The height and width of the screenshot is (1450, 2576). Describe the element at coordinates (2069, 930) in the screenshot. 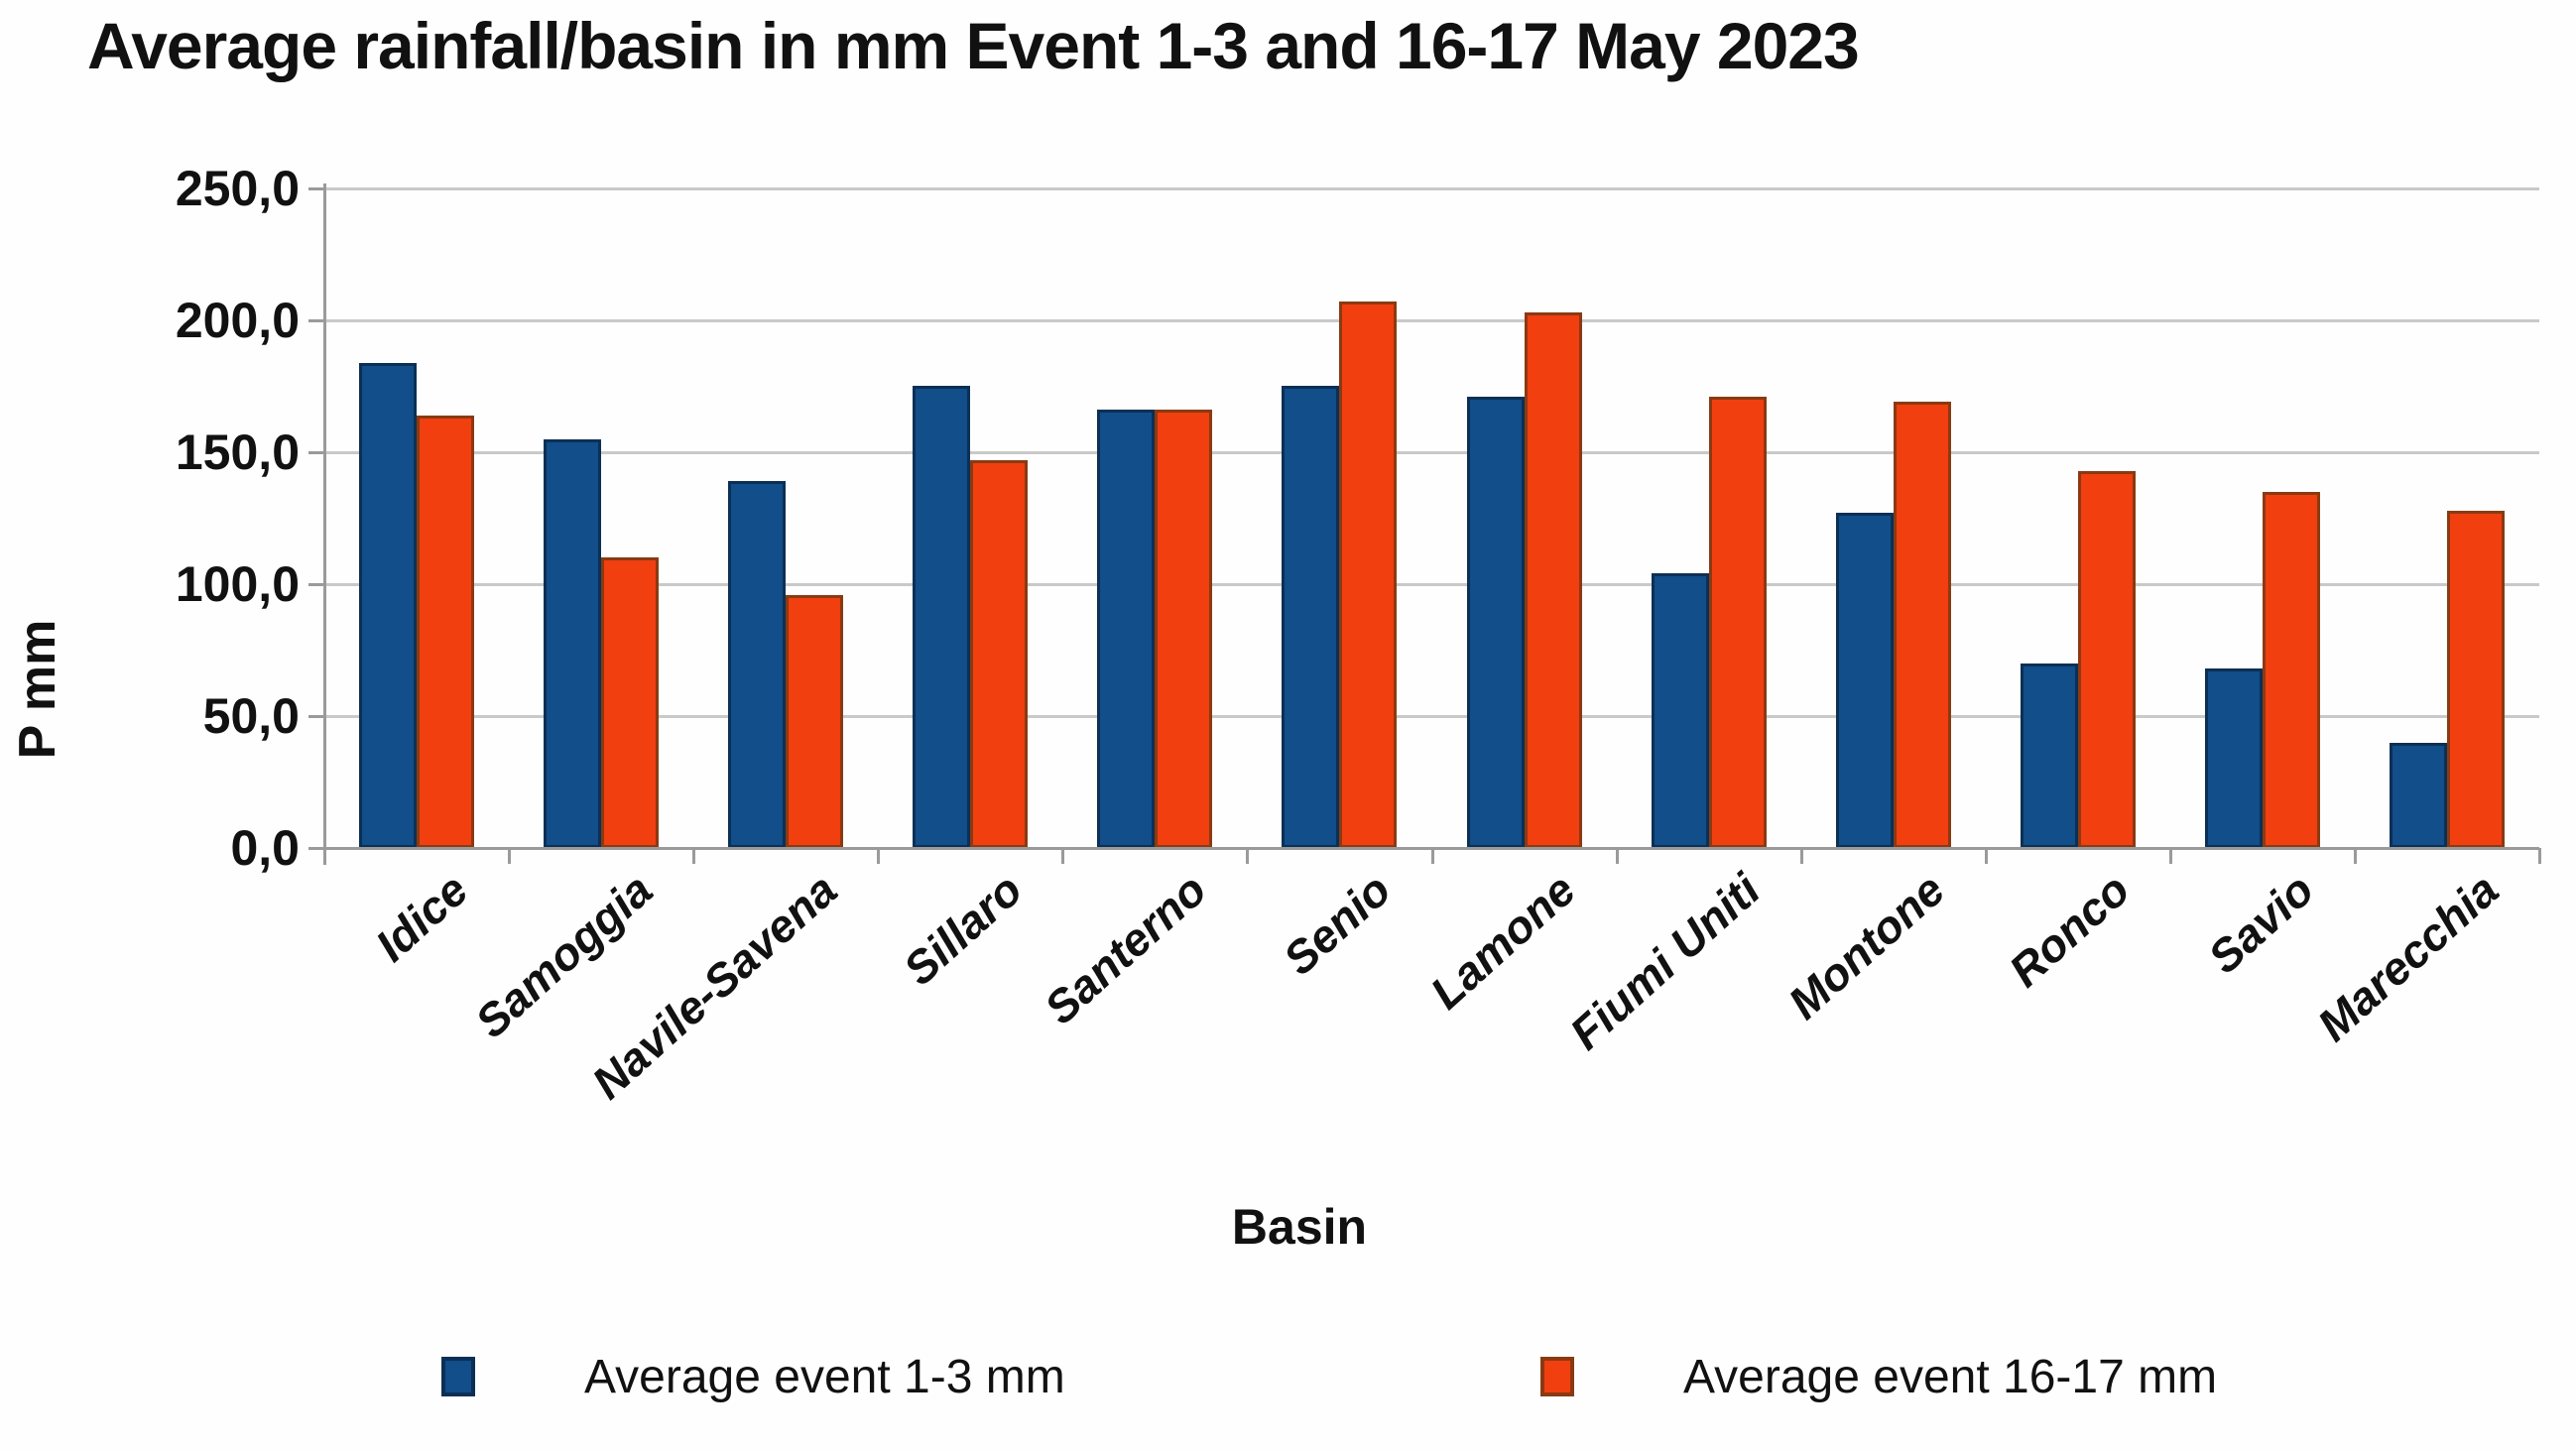

I see `x-category-label: Ronco` at that location.